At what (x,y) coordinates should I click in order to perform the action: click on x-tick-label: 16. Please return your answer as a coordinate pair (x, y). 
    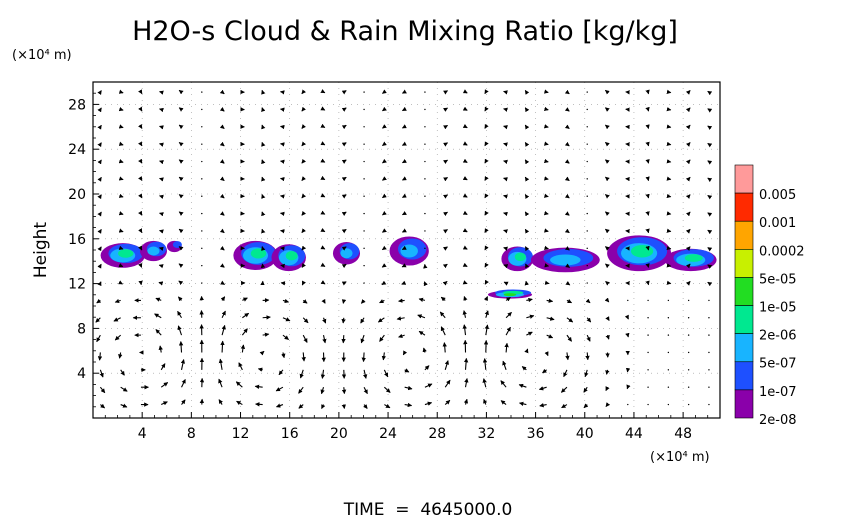
    Looking at the image, I should click on (290, 434).